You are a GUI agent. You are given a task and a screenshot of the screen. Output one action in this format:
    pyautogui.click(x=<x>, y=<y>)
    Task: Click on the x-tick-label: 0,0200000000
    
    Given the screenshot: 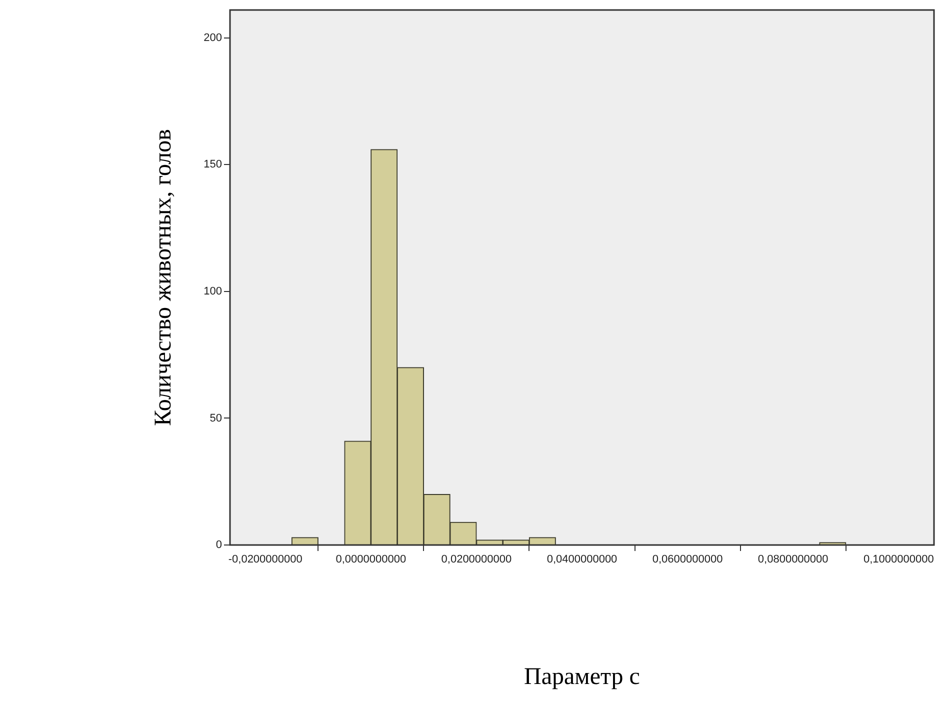 What is the action you would take?
    pyautogui.click(x=476, y=560)
    